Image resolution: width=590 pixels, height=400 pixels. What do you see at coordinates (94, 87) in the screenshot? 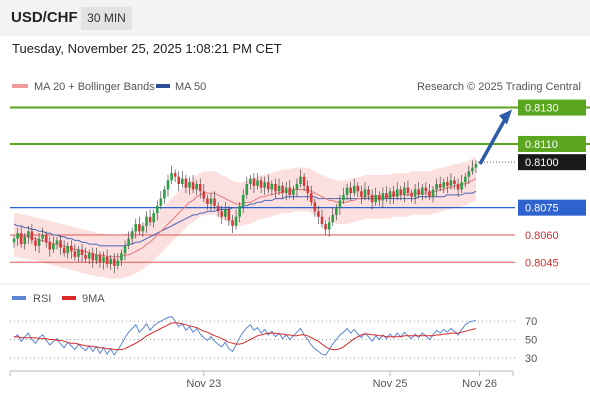
I see `ma20-legend-label: MA 20 + Bollinger Bands` at bounding box center [94, 87].